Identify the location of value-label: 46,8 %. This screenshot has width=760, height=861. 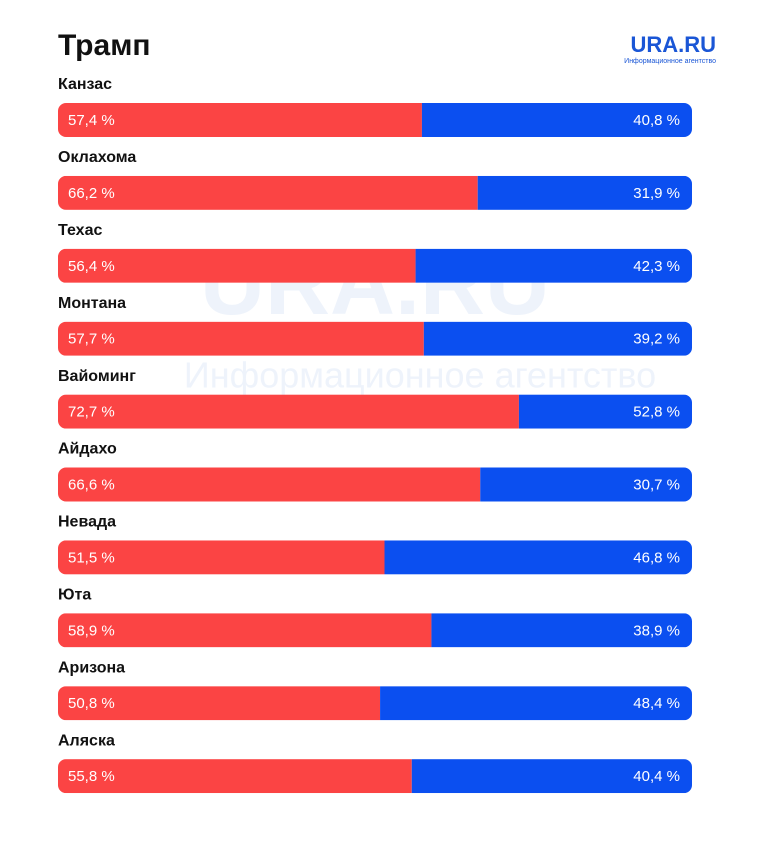
(656, 557).